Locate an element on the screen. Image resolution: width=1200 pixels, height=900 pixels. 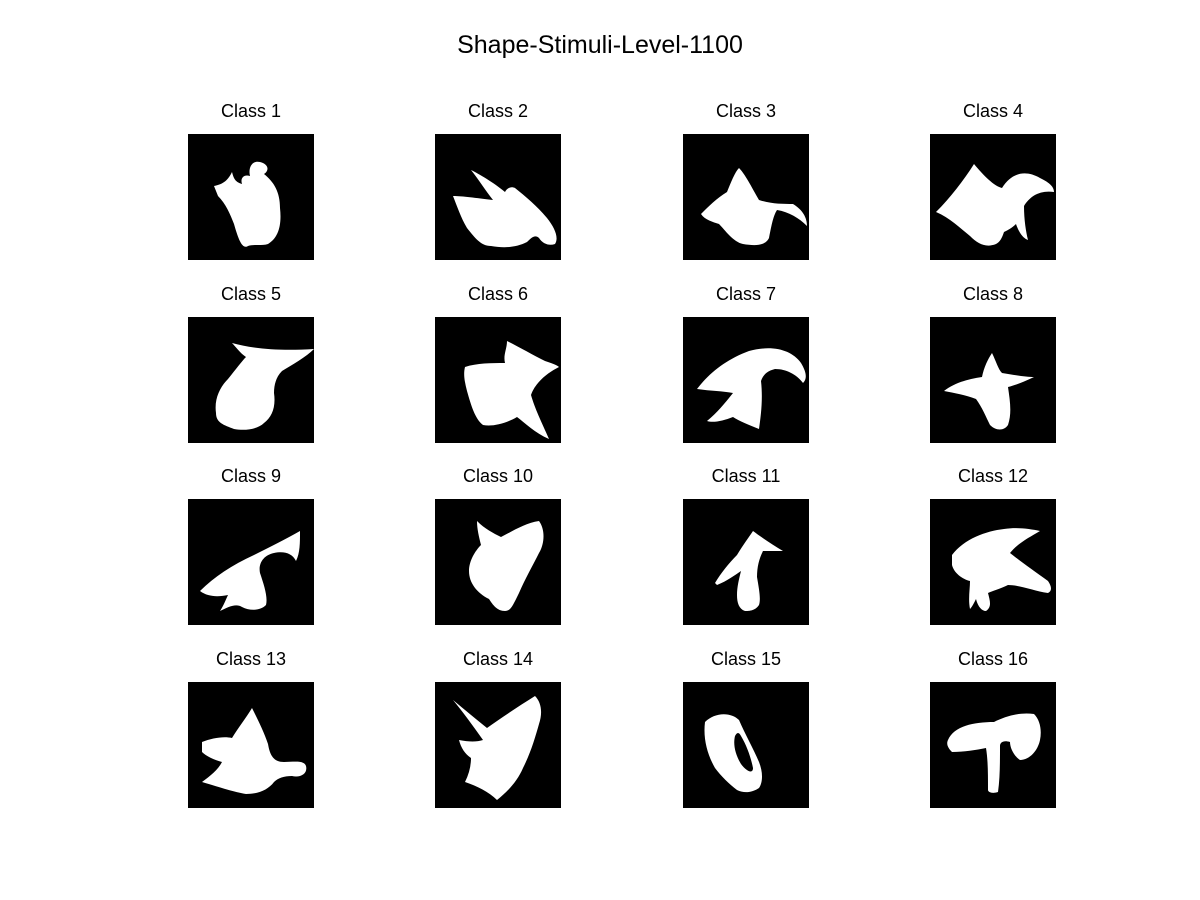
panel-class-6: Class 6 is located at coordinates (498, 363).